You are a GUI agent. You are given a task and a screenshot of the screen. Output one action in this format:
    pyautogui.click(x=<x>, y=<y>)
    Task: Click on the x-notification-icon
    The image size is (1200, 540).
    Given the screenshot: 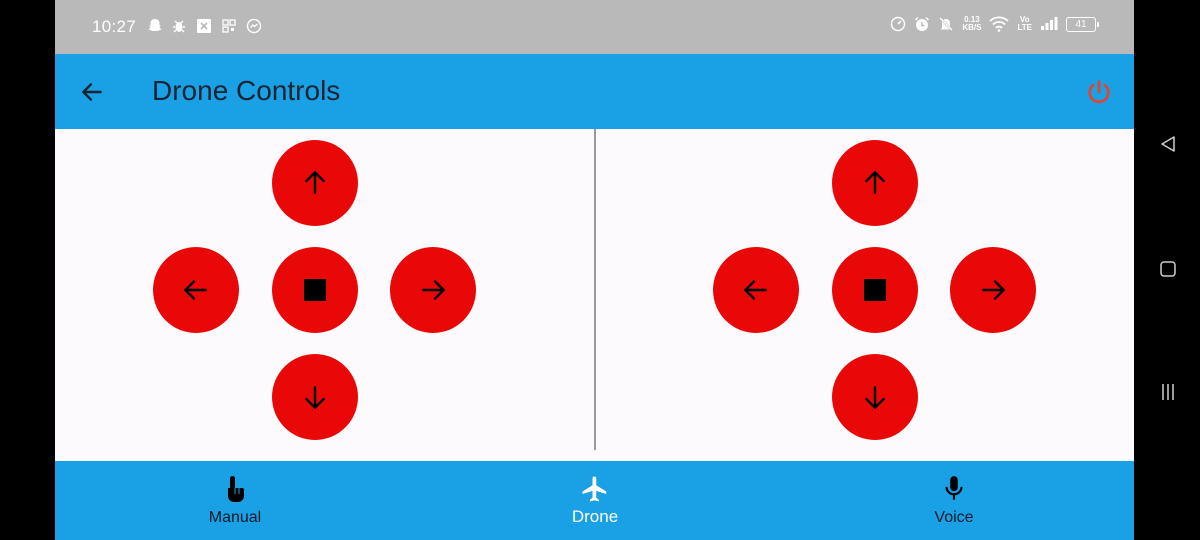 What is the action you would take?
    pyautogui.click(x=204, y=26)
    